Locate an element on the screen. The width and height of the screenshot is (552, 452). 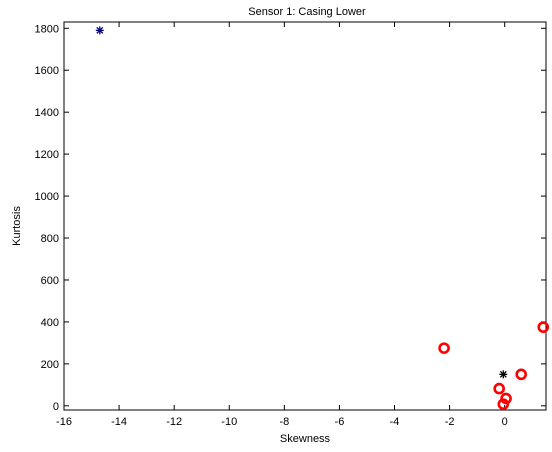
x-tick-label: -4 is located at coordinates (395, 422).